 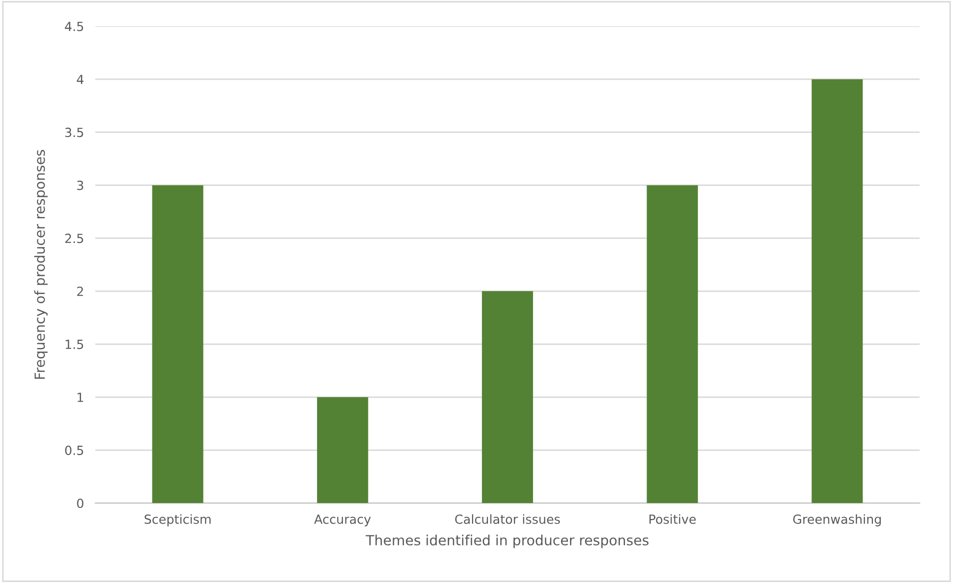 What do you see at coordinates (74, 133) in the screenshot?
I see `y-tick-label: 3.5` at bounding box center [74, 133].